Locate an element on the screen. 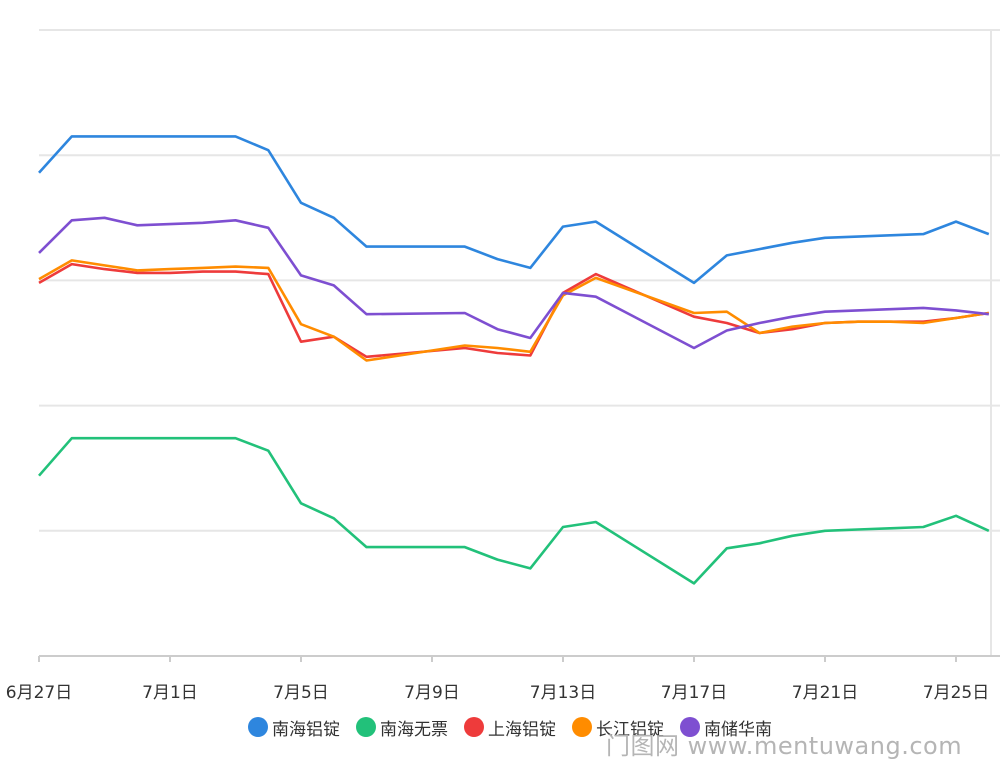 The height and width of the screenshot is (764, 1000). x-tick-label: 7月9日 is located at coordinates (432, 691).